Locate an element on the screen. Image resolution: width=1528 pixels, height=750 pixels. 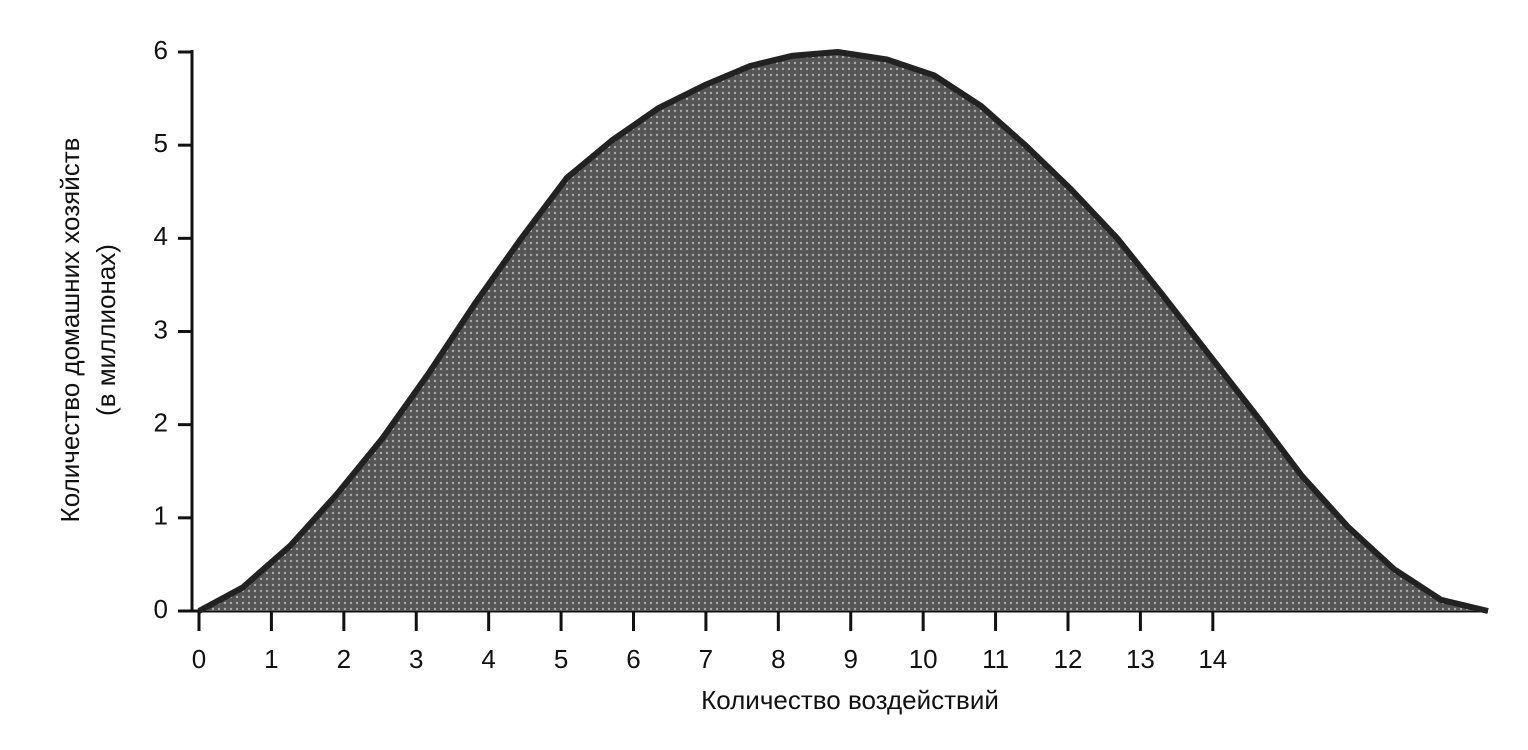
x-tick-label: 4 is located at coordinates (488, 659).